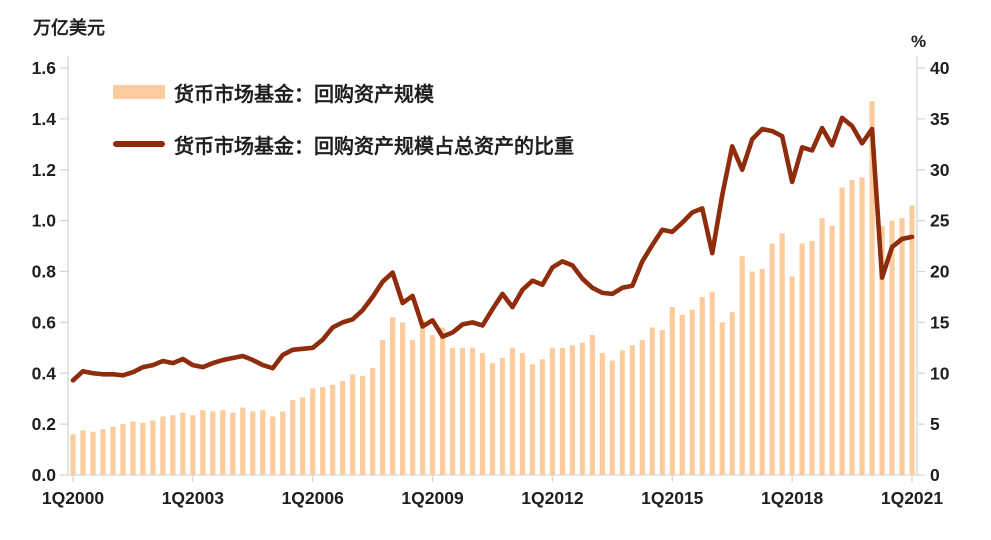 The height and width of the screenshot is (540, 991). Describe the element at coordinates (940, 221) in the screenshot. I see `right-axis-tick-label: 25` at that location.